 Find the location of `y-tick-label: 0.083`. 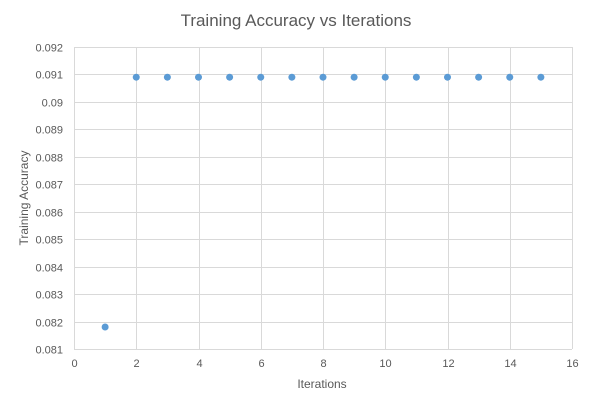

y-tick-label: 0.083 is located at coordinates (49, 296).